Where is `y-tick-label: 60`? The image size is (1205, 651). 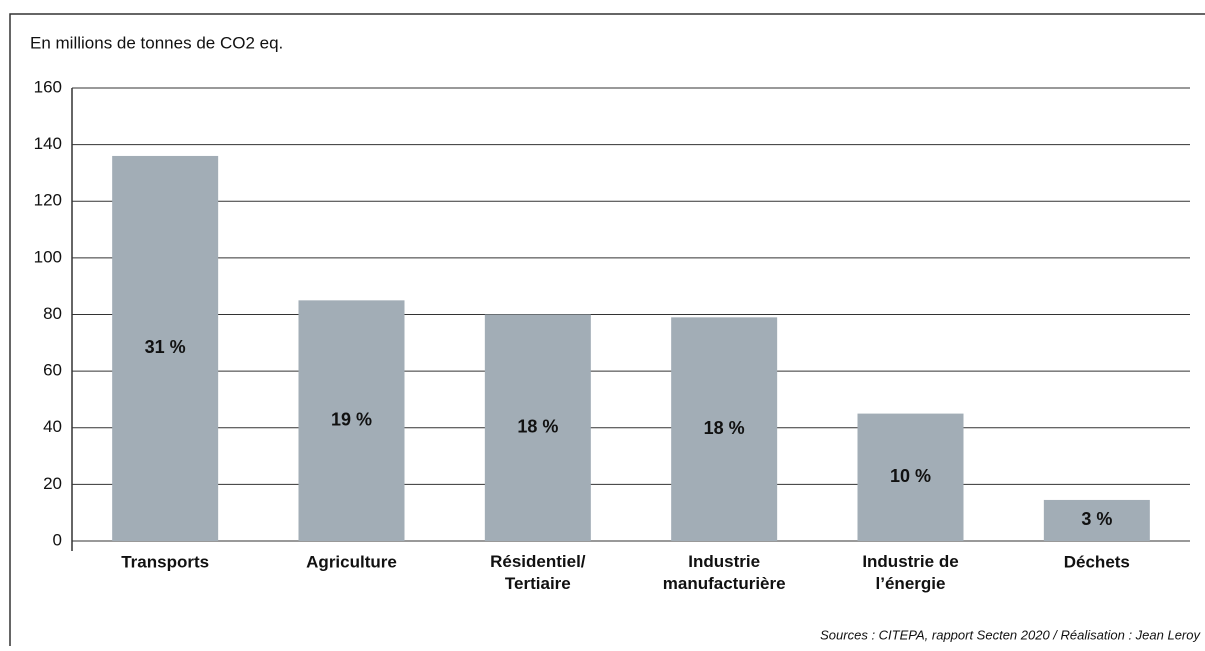
y-tick-label: 60 is located at coordinates (52, 370).